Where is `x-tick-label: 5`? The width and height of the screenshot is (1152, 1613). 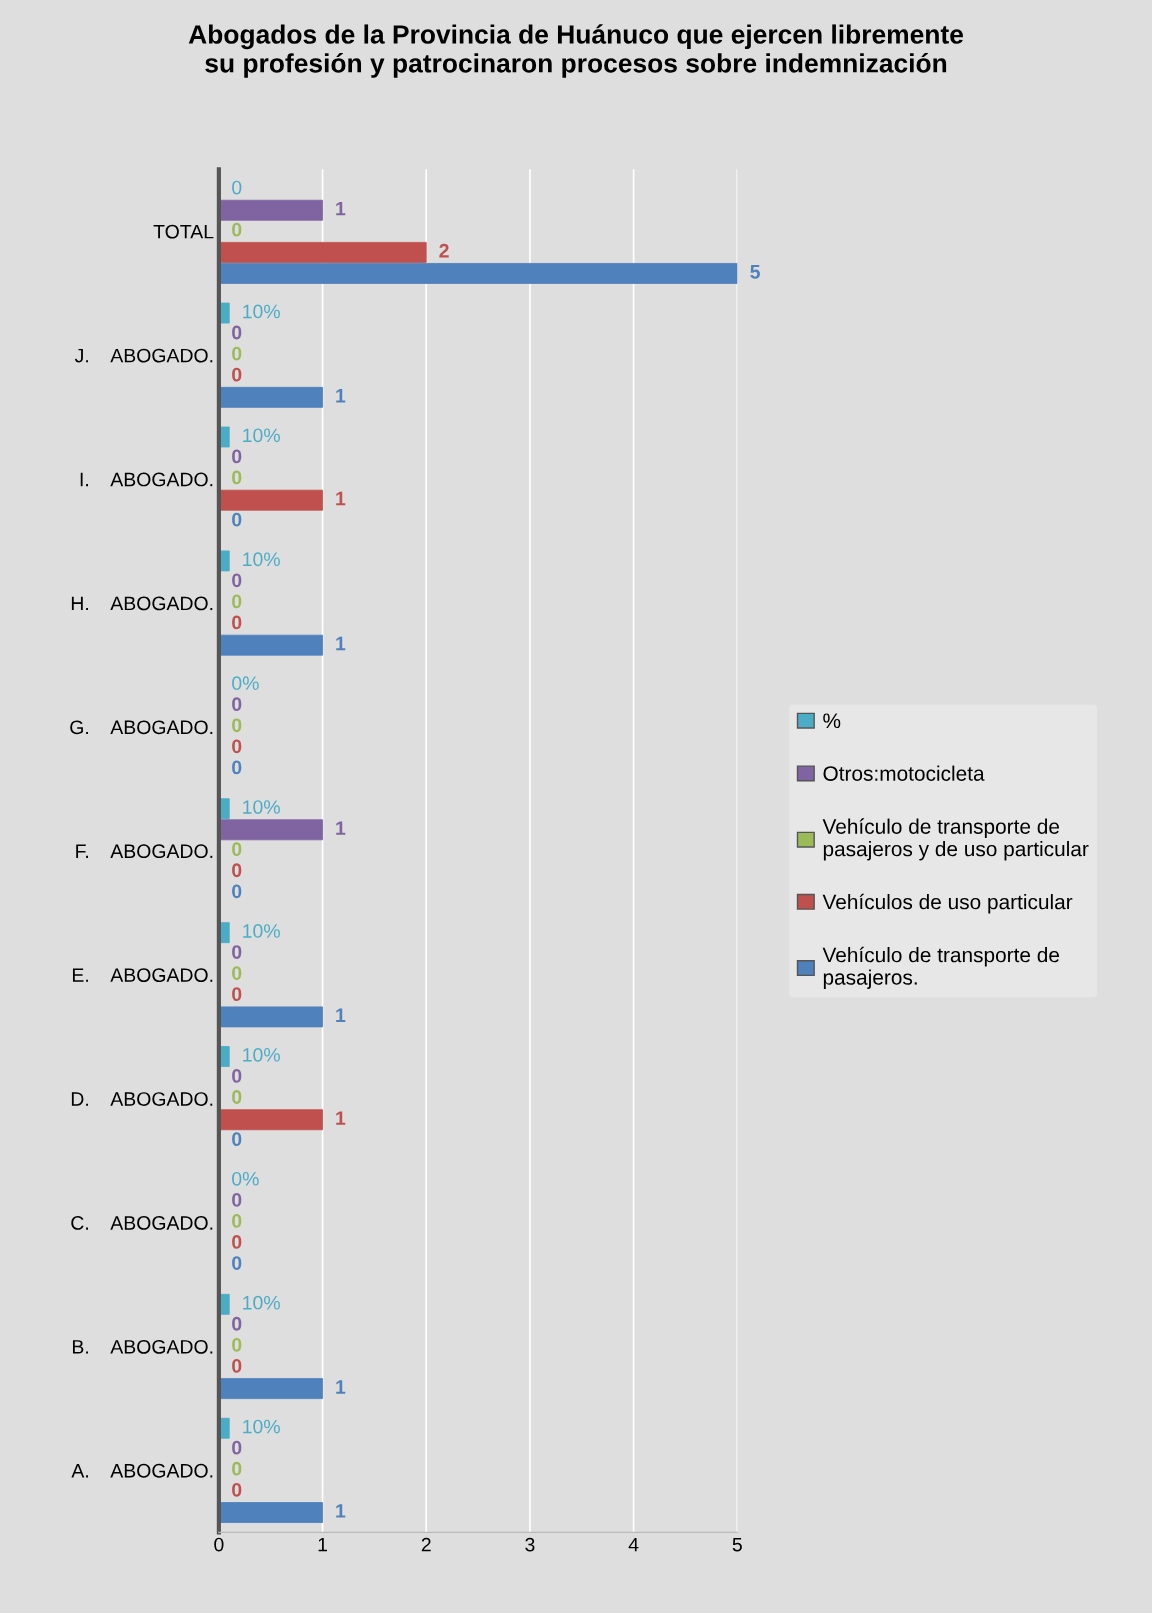 x-tick-label: 5 is located at coordinates (737, 1544).